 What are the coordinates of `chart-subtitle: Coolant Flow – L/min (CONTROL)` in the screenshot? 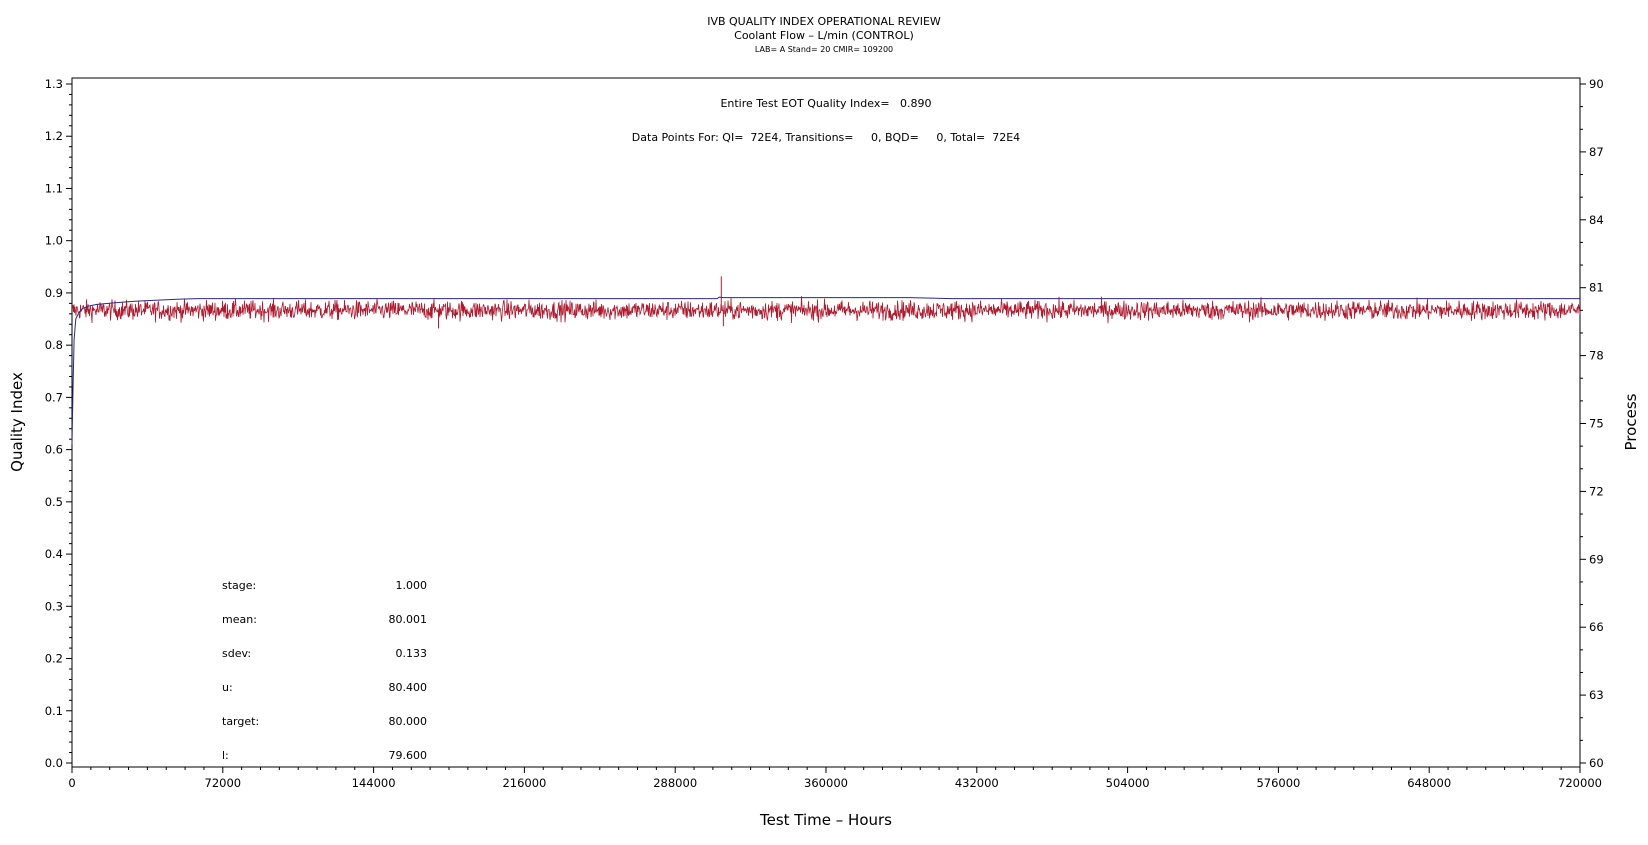 It's located at (824, 35).